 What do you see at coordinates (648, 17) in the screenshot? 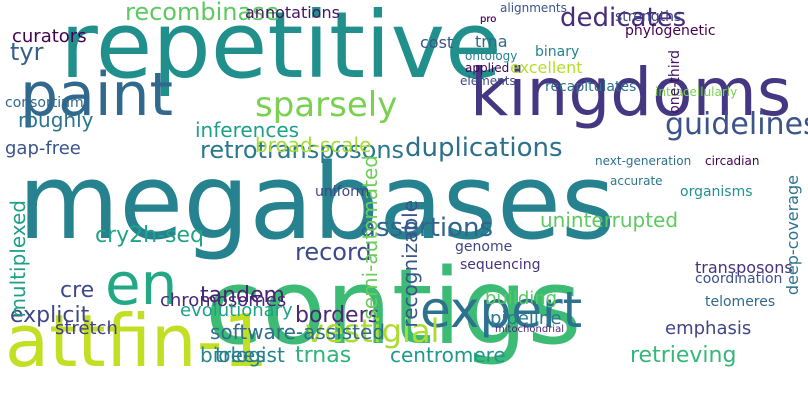
I see `word-strengths: strengths` at bounding box center [648, 17].